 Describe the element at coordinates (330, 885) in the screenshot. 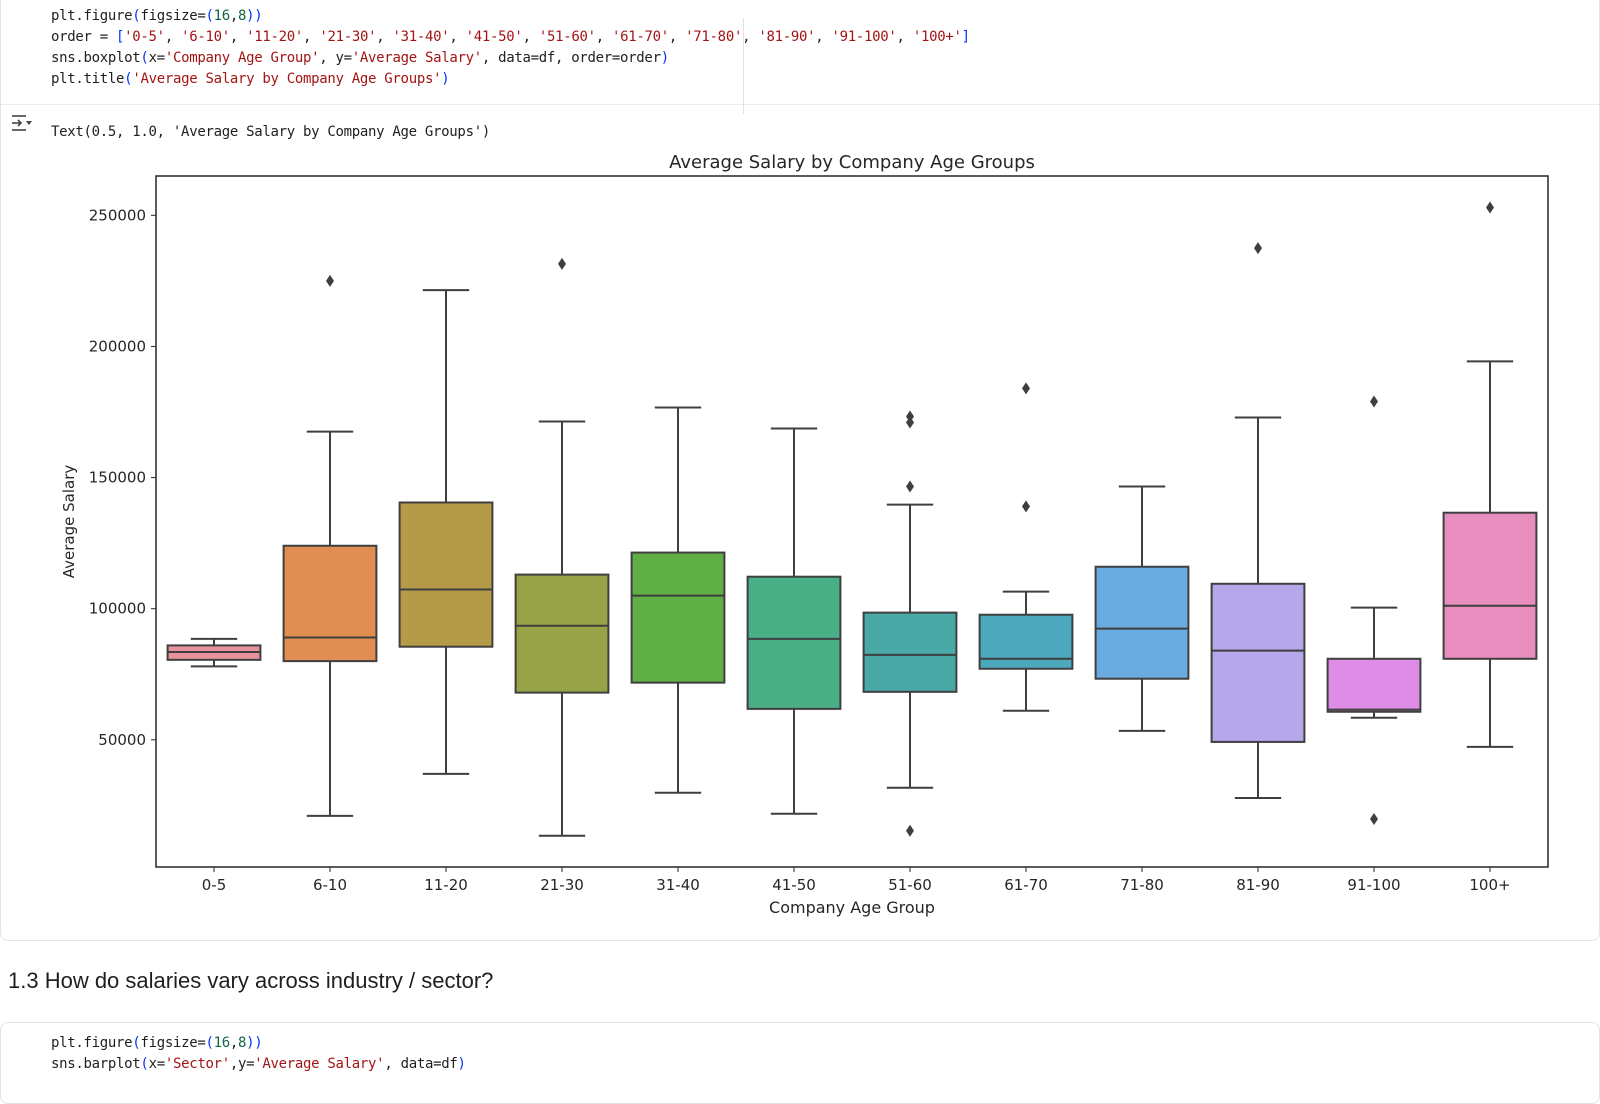

I see `x-tick-label: 6-10` at that location.